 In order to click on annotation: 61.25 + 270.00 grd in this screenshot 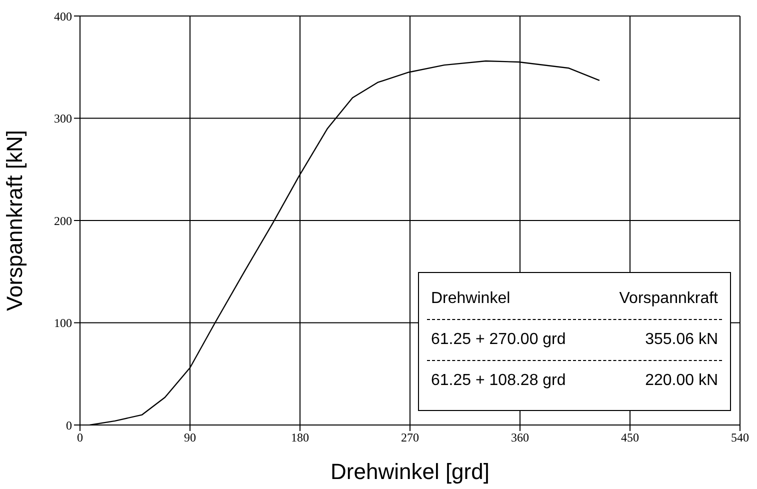, I will do `click(498, 340)`.